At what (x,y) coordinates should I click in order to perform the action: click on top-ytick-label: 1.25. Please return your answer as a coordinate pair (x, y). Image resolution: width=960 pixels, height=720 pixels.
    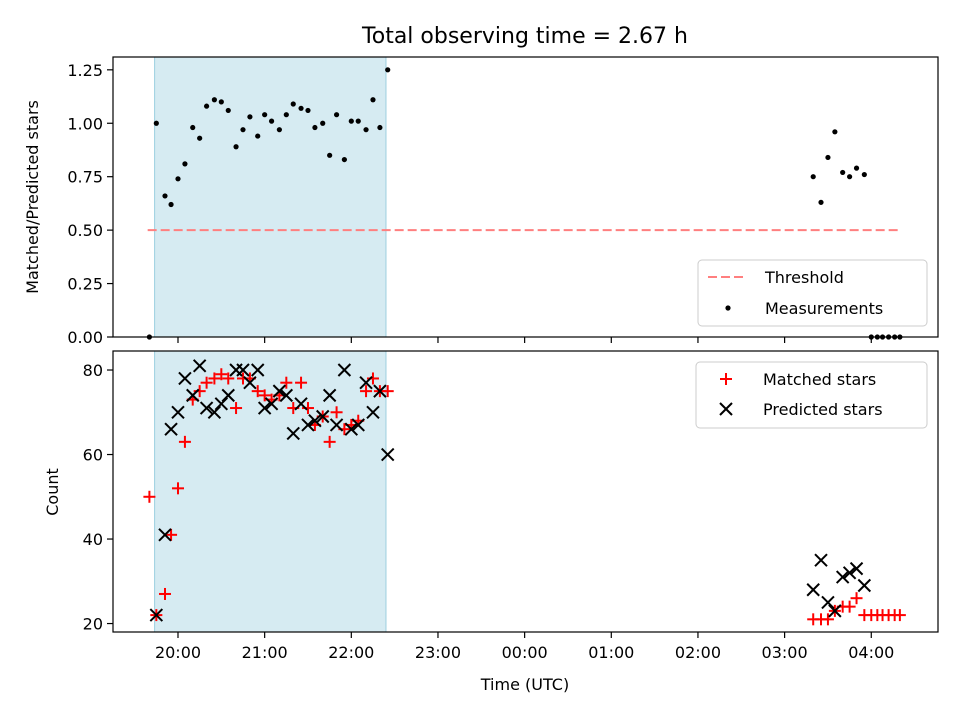
    Looking at the image, I should click on (85, 70).